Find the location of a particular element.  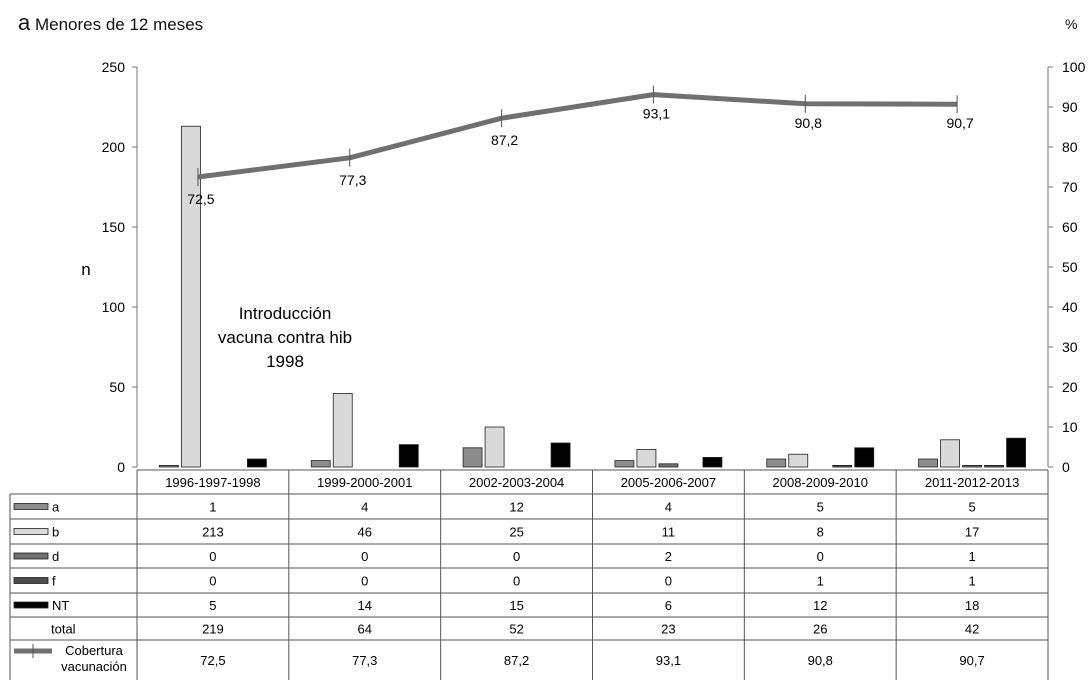

table-cell: 213 is located at coordinates (213, 532).